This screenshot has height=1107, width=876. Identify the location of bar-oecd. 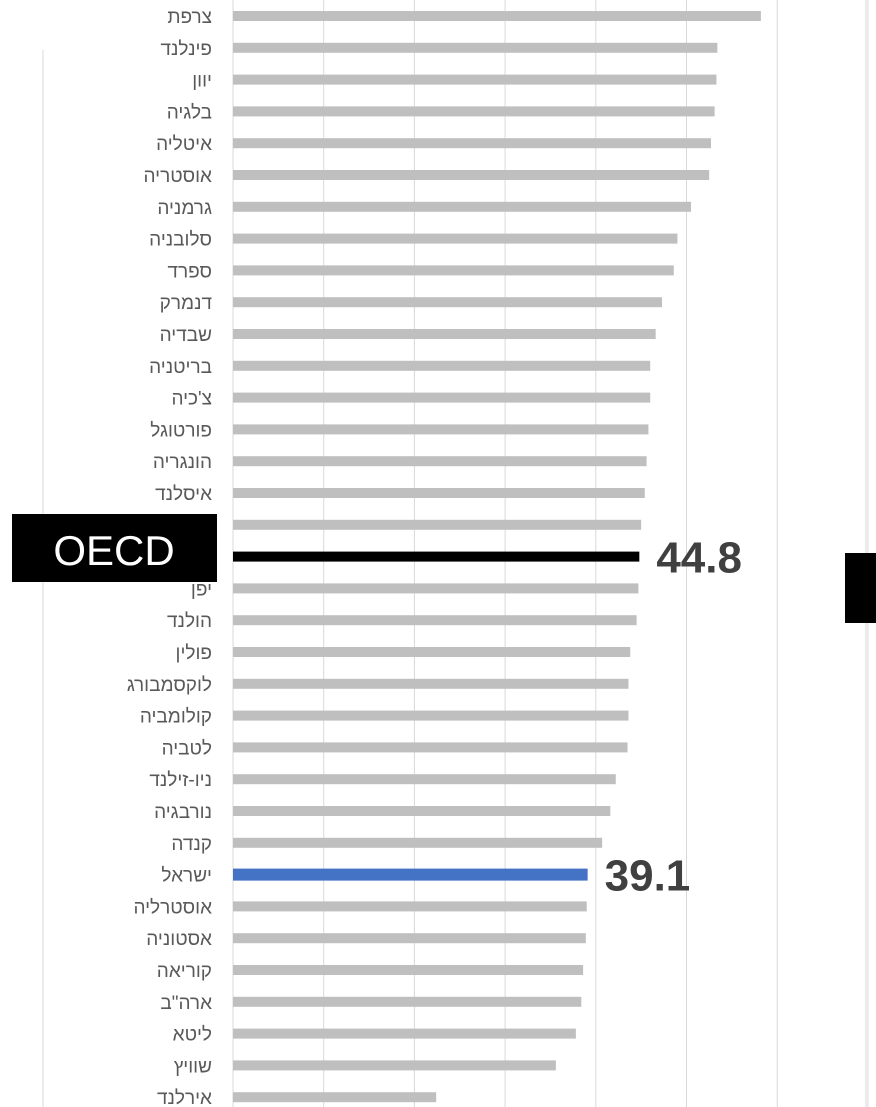
(436, 556).